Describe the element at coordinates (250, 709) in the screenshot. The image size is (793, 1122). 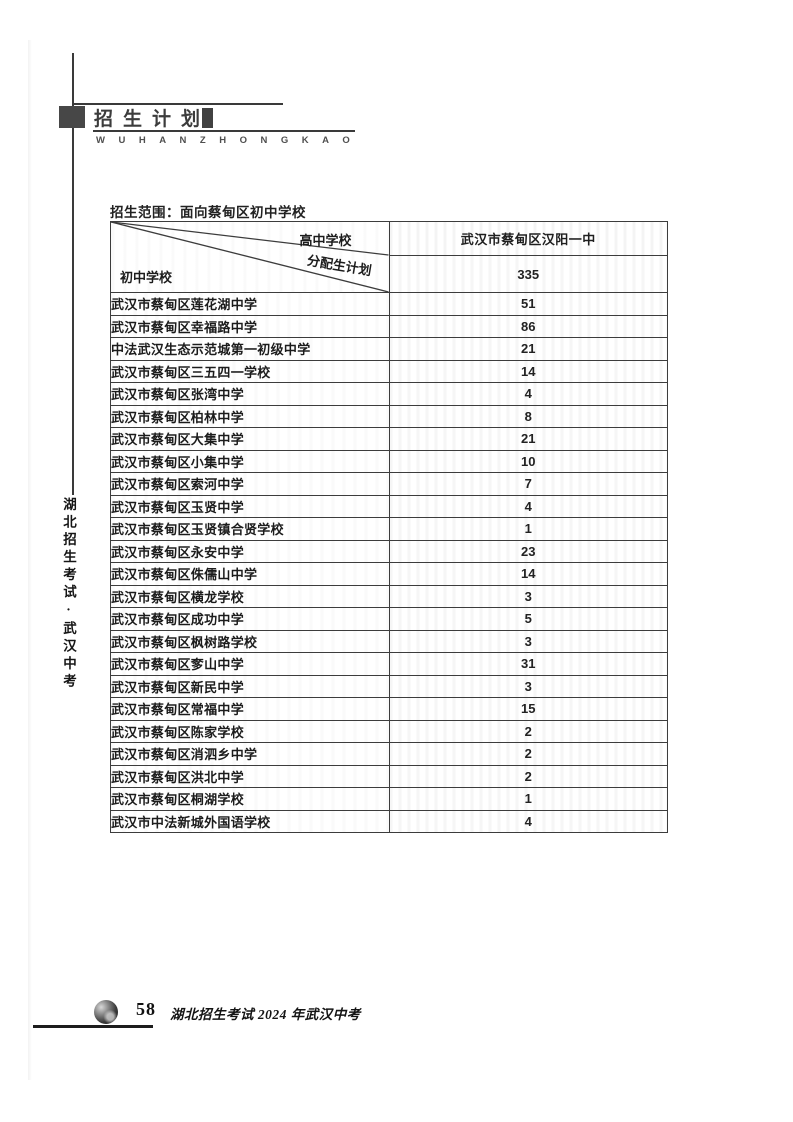
I see `school-name-cell: 武汉市蔡甸区常福中学` at that location.